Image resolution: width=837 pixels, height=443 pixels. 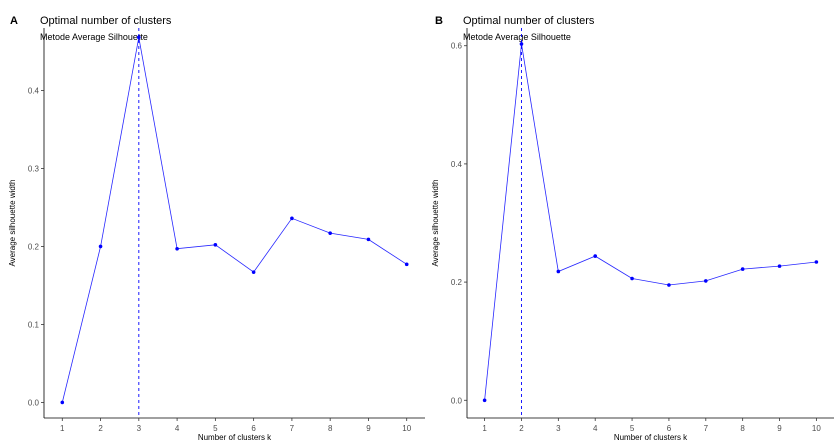 What do you see at coordinates (34, 168) in the screenshot?
I see `y-tick-label: 0.3` at bounding box center [34, 168].